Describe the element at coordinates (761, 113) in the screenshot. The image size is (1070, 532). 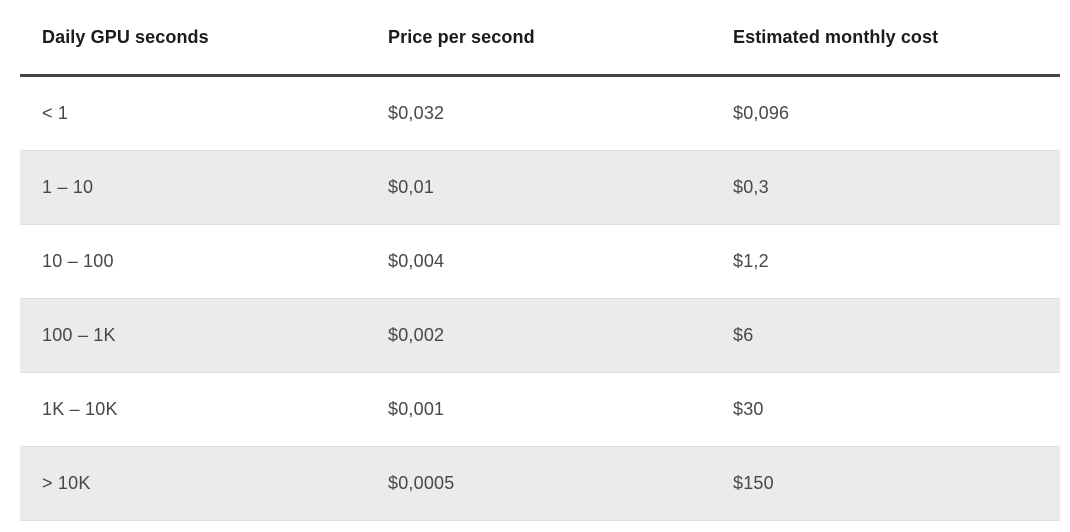
I see `cell-estimated-monthly-cost: $0,096` at that location.